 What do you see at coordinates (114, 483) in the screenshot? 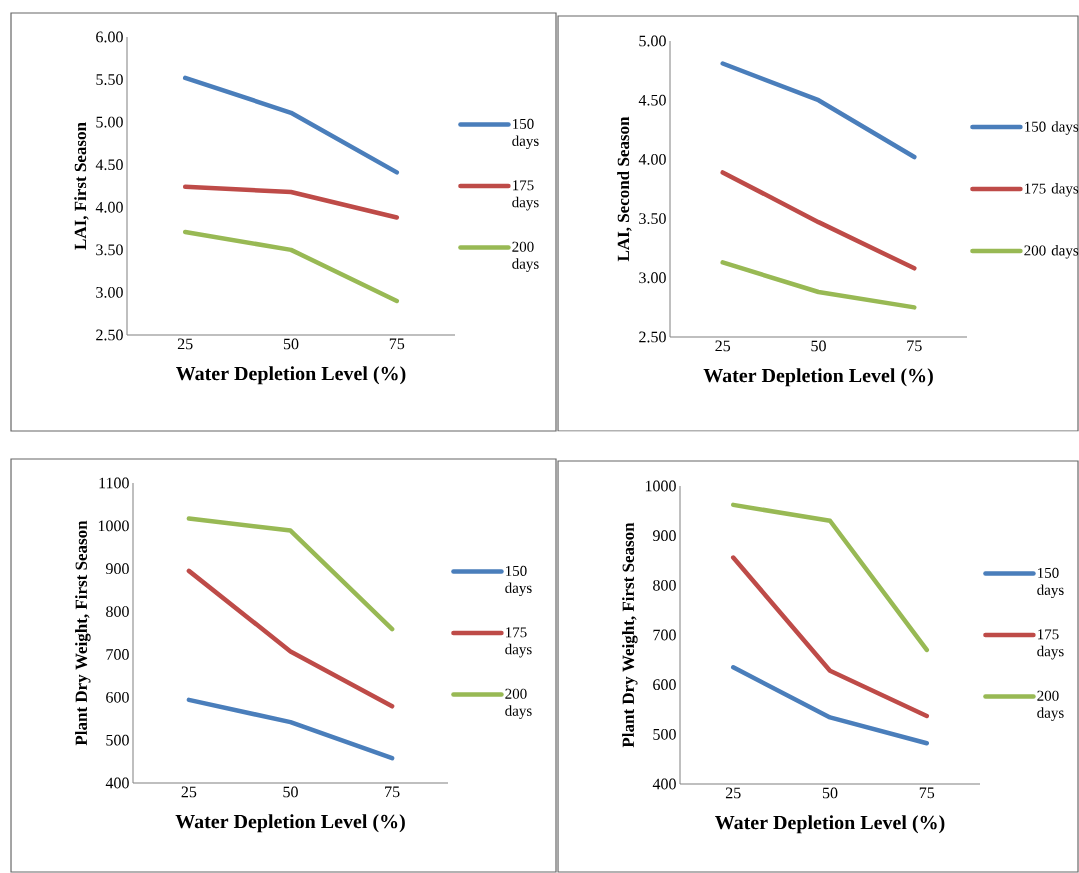
I see `y-tick-label: 1100` at bounding box center [114, 483].